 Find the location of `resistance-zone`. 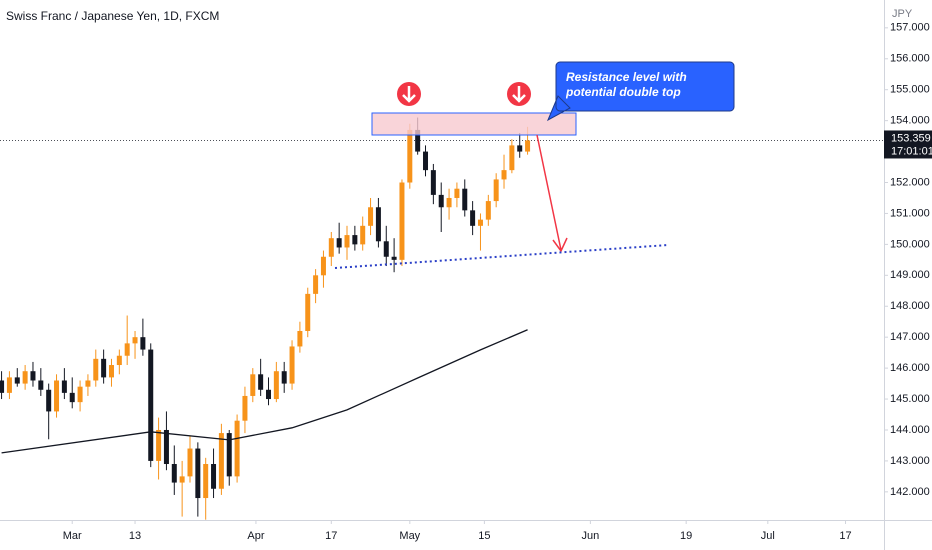

resistance-zone is located at coordinates (474, 124).